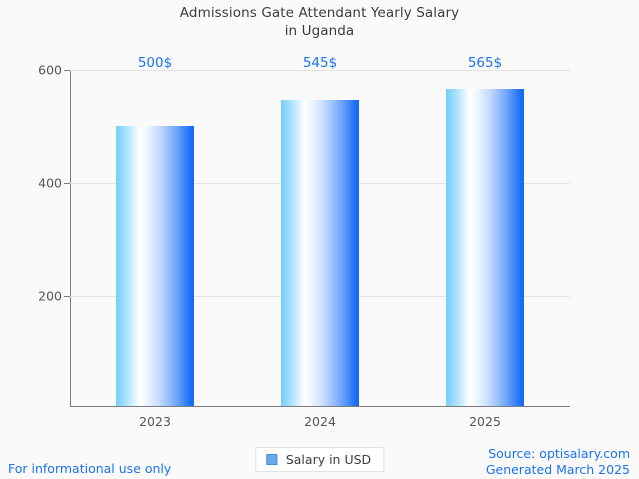  What do you see at coordinates (557, 469) in the screenshot?
I see `generated-date-text: Generated March 2025` at bounding box center [557, 469].